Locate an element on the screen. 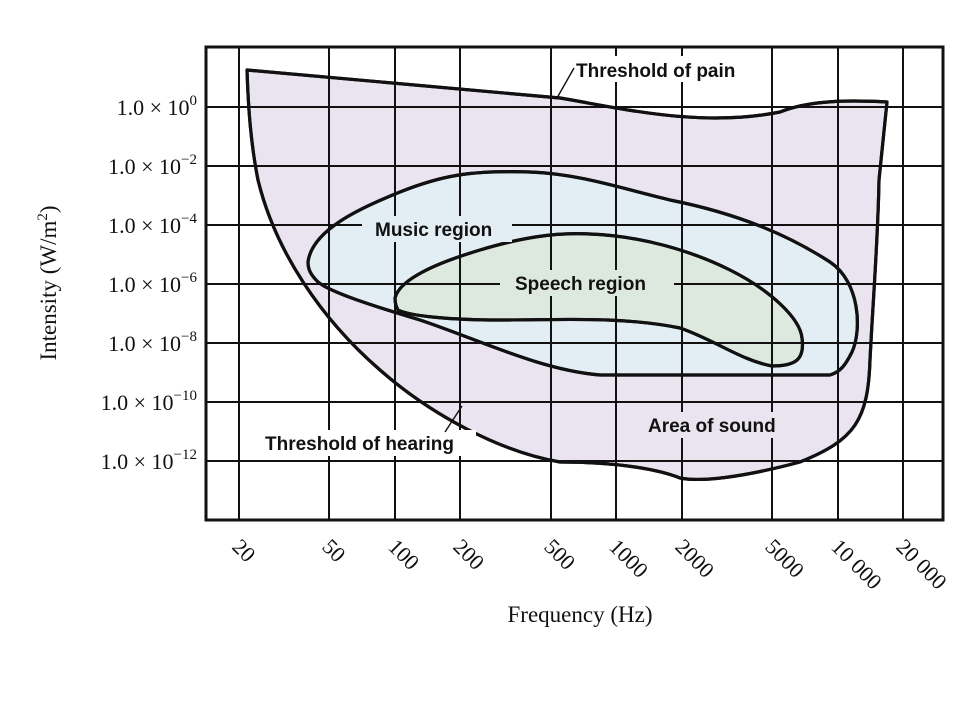 This screenshot has height=720, width=960. pain-leader-line is located at coordinates (565, 83).